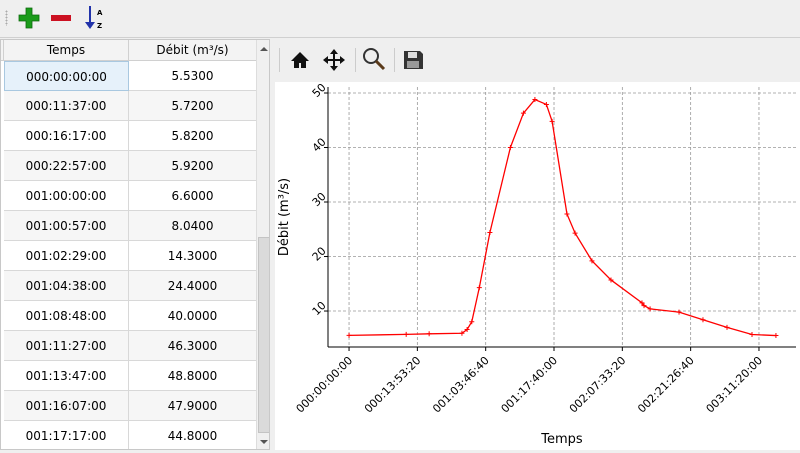  What do you see at coordinates (666, 385) in the screenshot?
I see `x-tick-label: 002:21:26:40` at bounding box center [666, 385].